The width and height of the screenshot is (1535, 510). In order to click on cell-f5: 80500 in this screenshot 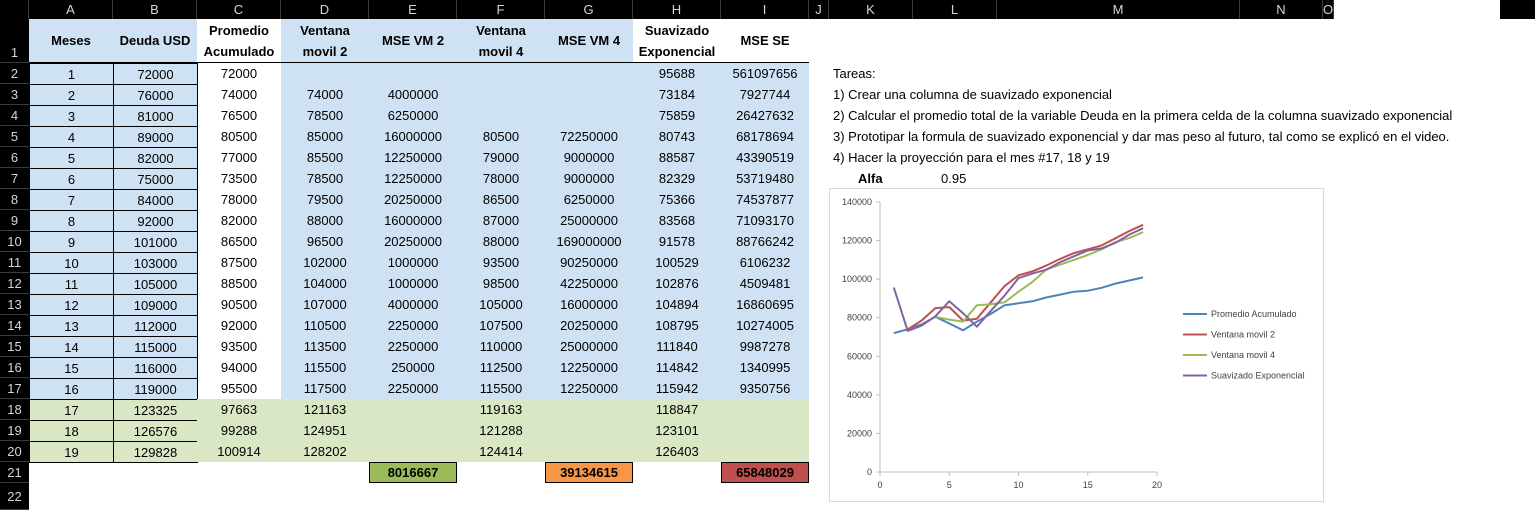, I will do `click(501, 136)`.